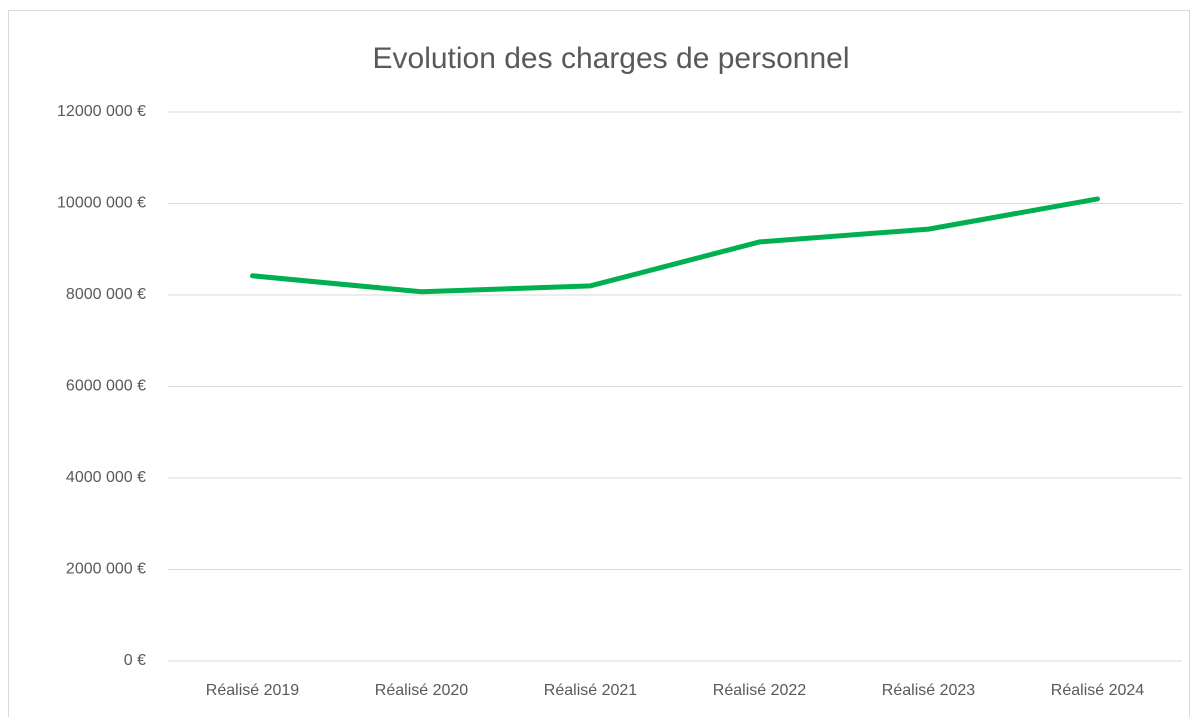 Image resolution: width=1198 pixels, height=717 pixels. What do you see at coordinates (611, 58) in the screenshot?
I see `chart-title: Evolution des charges de personnel` at bounding box center [611, 58].